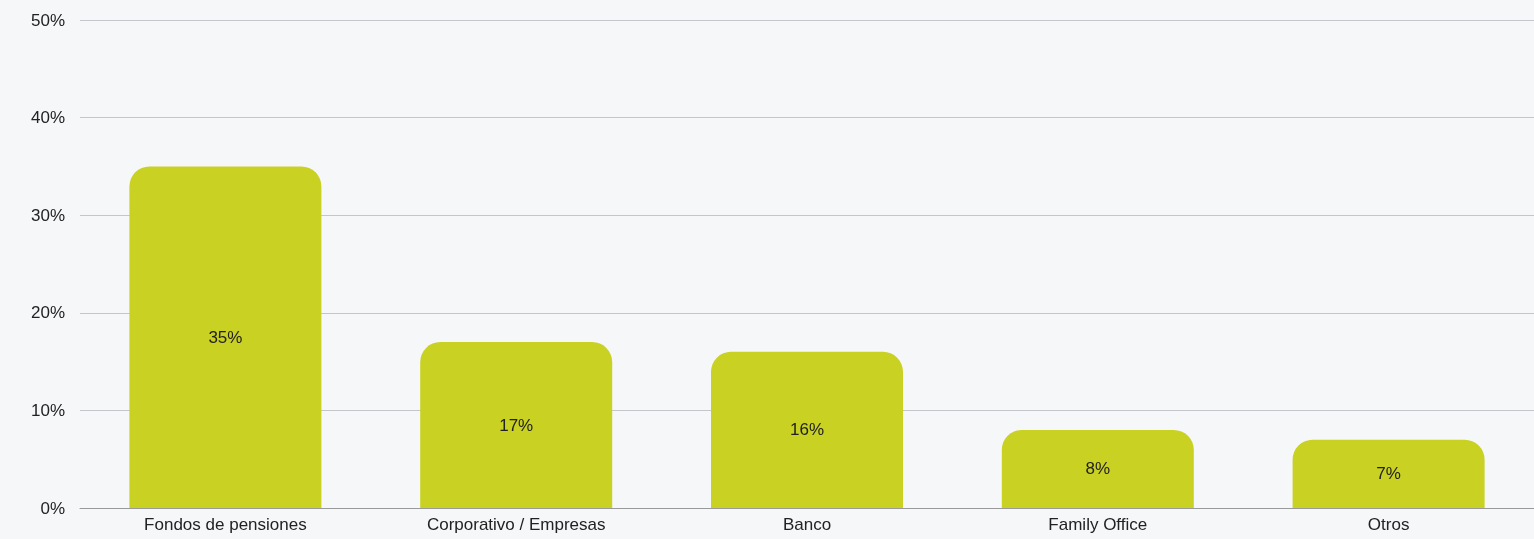 This screenshot has width=1534, height=539. What do you see at coordinates (516, 524) in the screenshot?
I see `x-tick-label: Corporativo / Empresas` at bounding box center [516, 524].